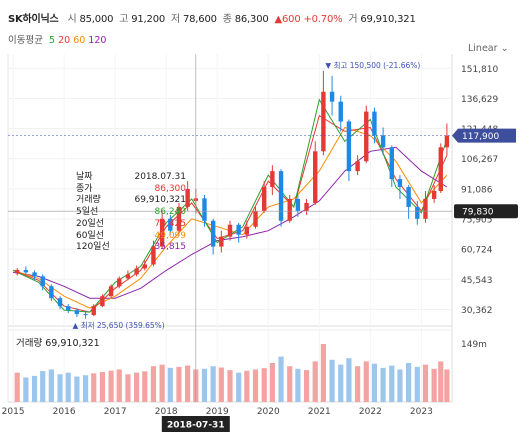 The image size is (524, 444). Describe the element at coordinates (96, 19) in the screenshot. I see `open-price: 85,000` at that location.